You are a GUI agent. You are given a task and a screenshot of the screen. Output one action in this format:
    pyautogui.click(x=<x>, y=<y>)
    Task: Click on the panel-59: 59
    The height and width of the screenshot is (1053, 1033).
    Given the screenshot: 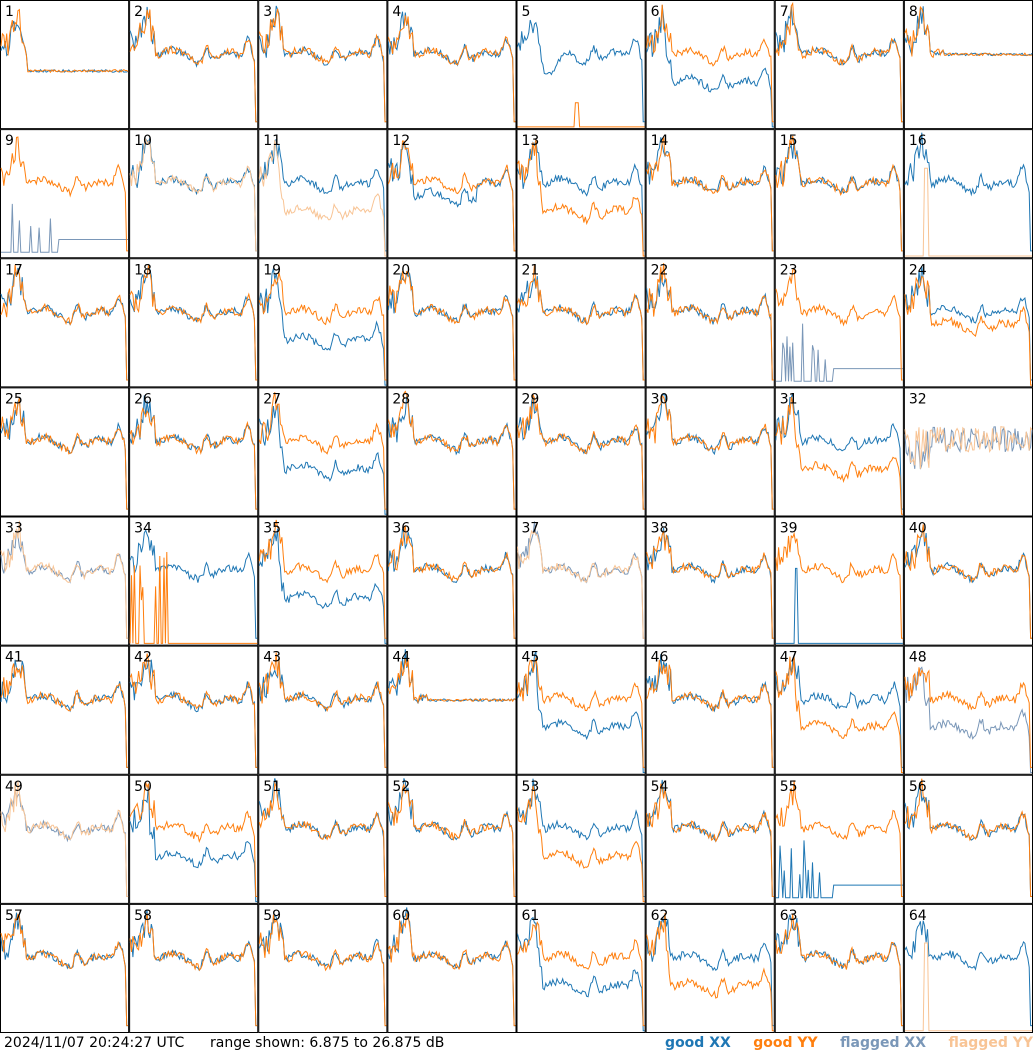 What is the action you would take?
    pyautogui.click(x=323, y=968)
    